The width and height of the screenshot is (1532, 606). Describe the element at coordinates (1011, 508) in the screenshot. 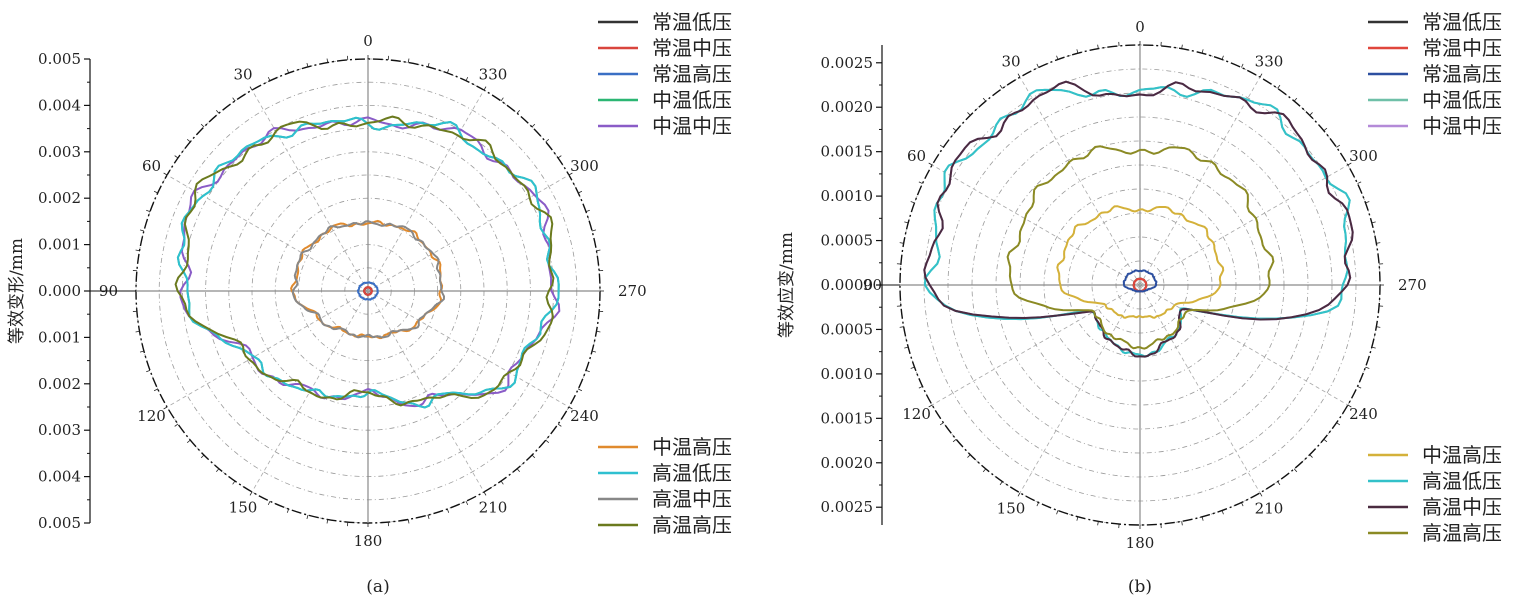

I see `angle-label: 150` at that location.